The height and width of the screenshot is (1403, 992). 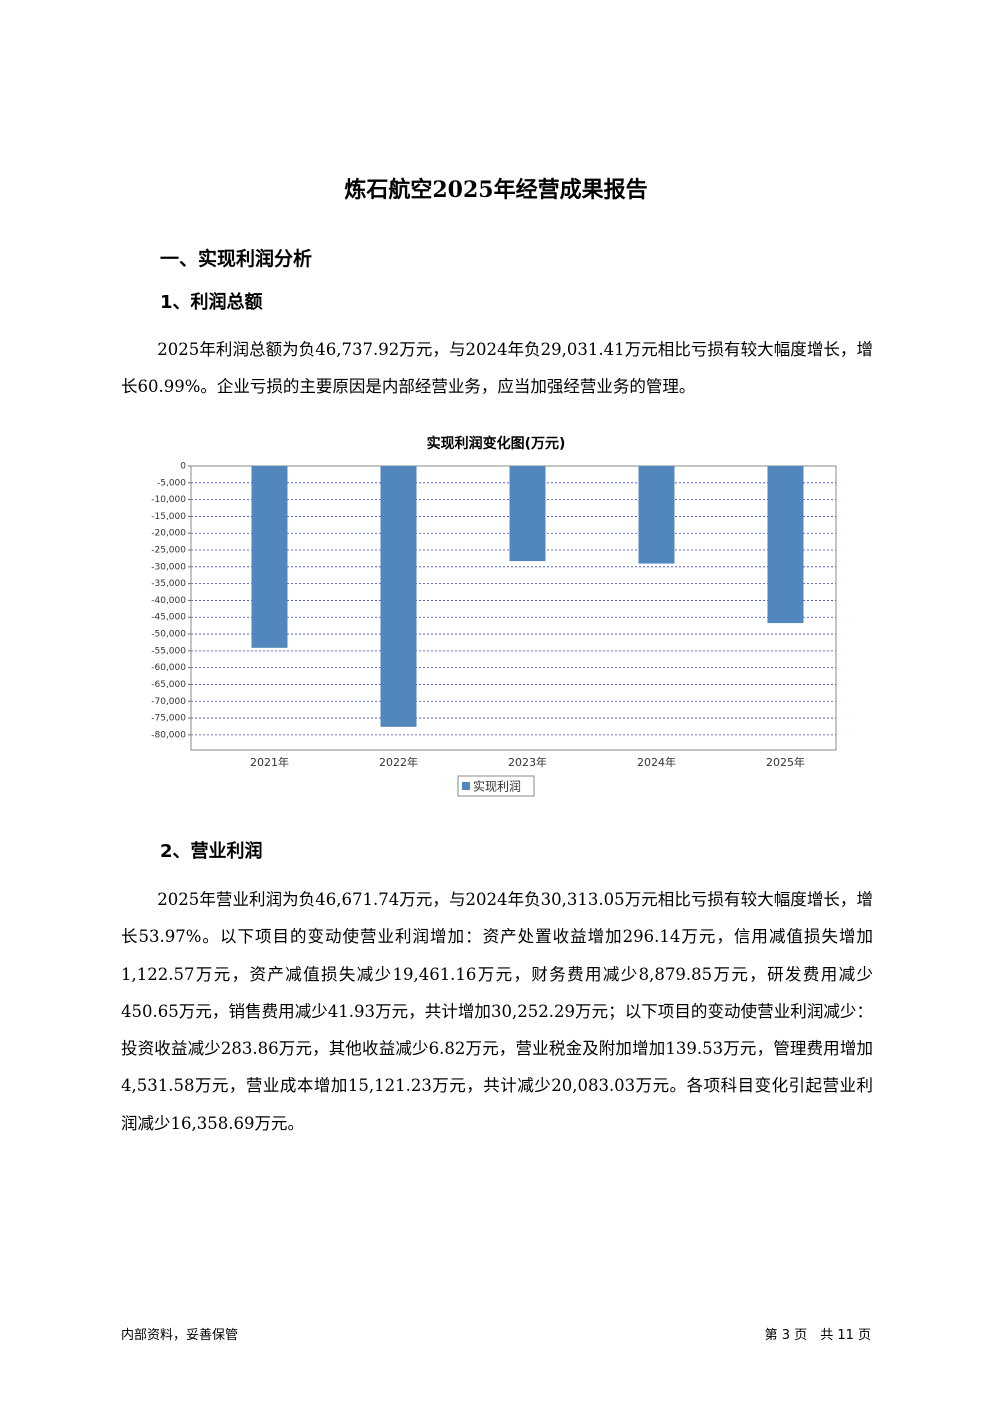 I want to click on footer-right: 第 3 页 共 11 页, so click(x=817, y=1335).